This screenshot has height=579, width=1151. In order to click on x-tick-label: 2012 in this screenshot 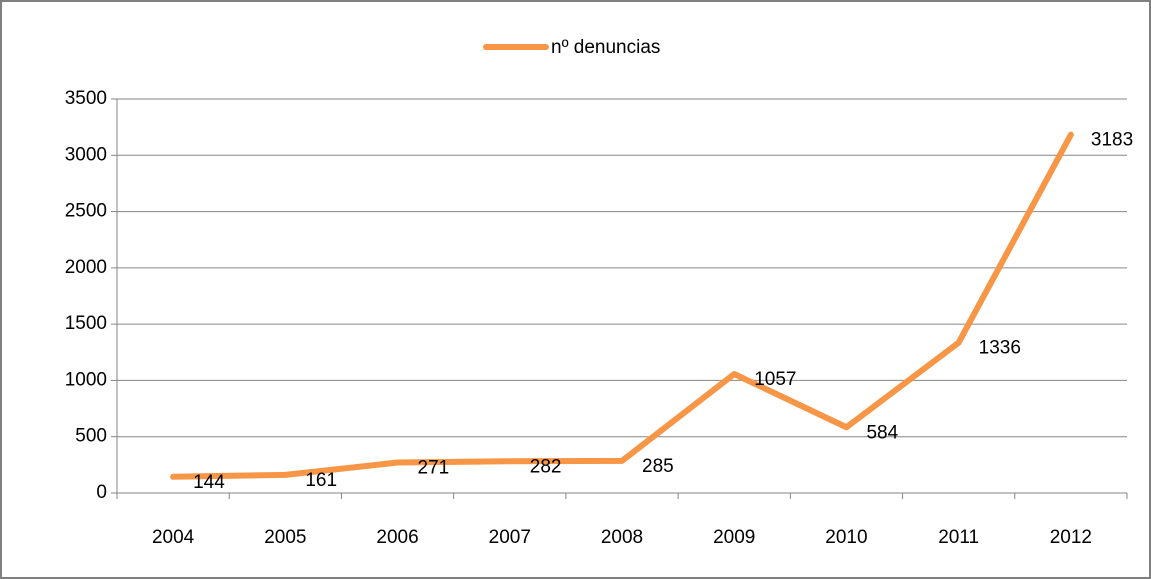, I will do `click(1071, 537)`.